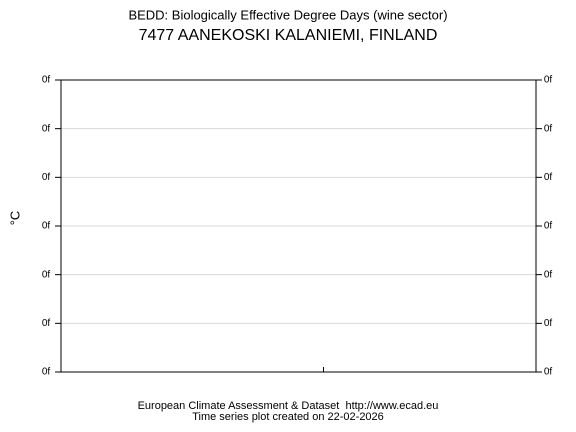 Image resolution: width=576 pixels, height=432 pixels. What do you see at coordinates (14, 218) in the screenshot?
I see `y-axis-label: °C` at bounding box center [14, 218].